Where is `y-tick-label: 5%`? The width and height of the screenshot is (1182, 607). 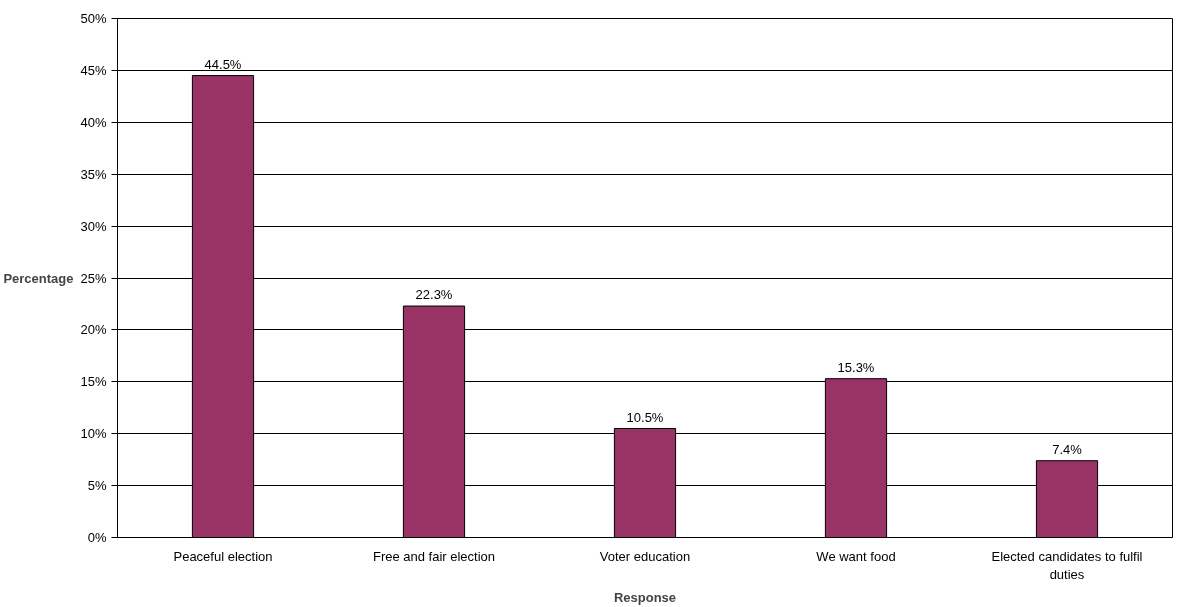 y-tick-label: 5% is located at coordinates (97, 486).